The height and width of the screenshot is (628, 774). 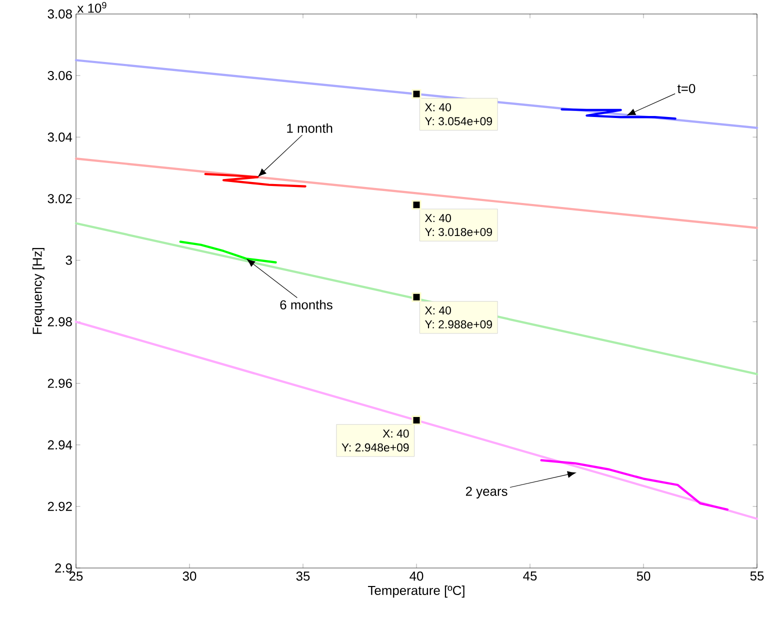 What do you see at coordinates (303, 576) in the screenshot?
I see `x-tick-label: 35` at bounding box center [303, 576].